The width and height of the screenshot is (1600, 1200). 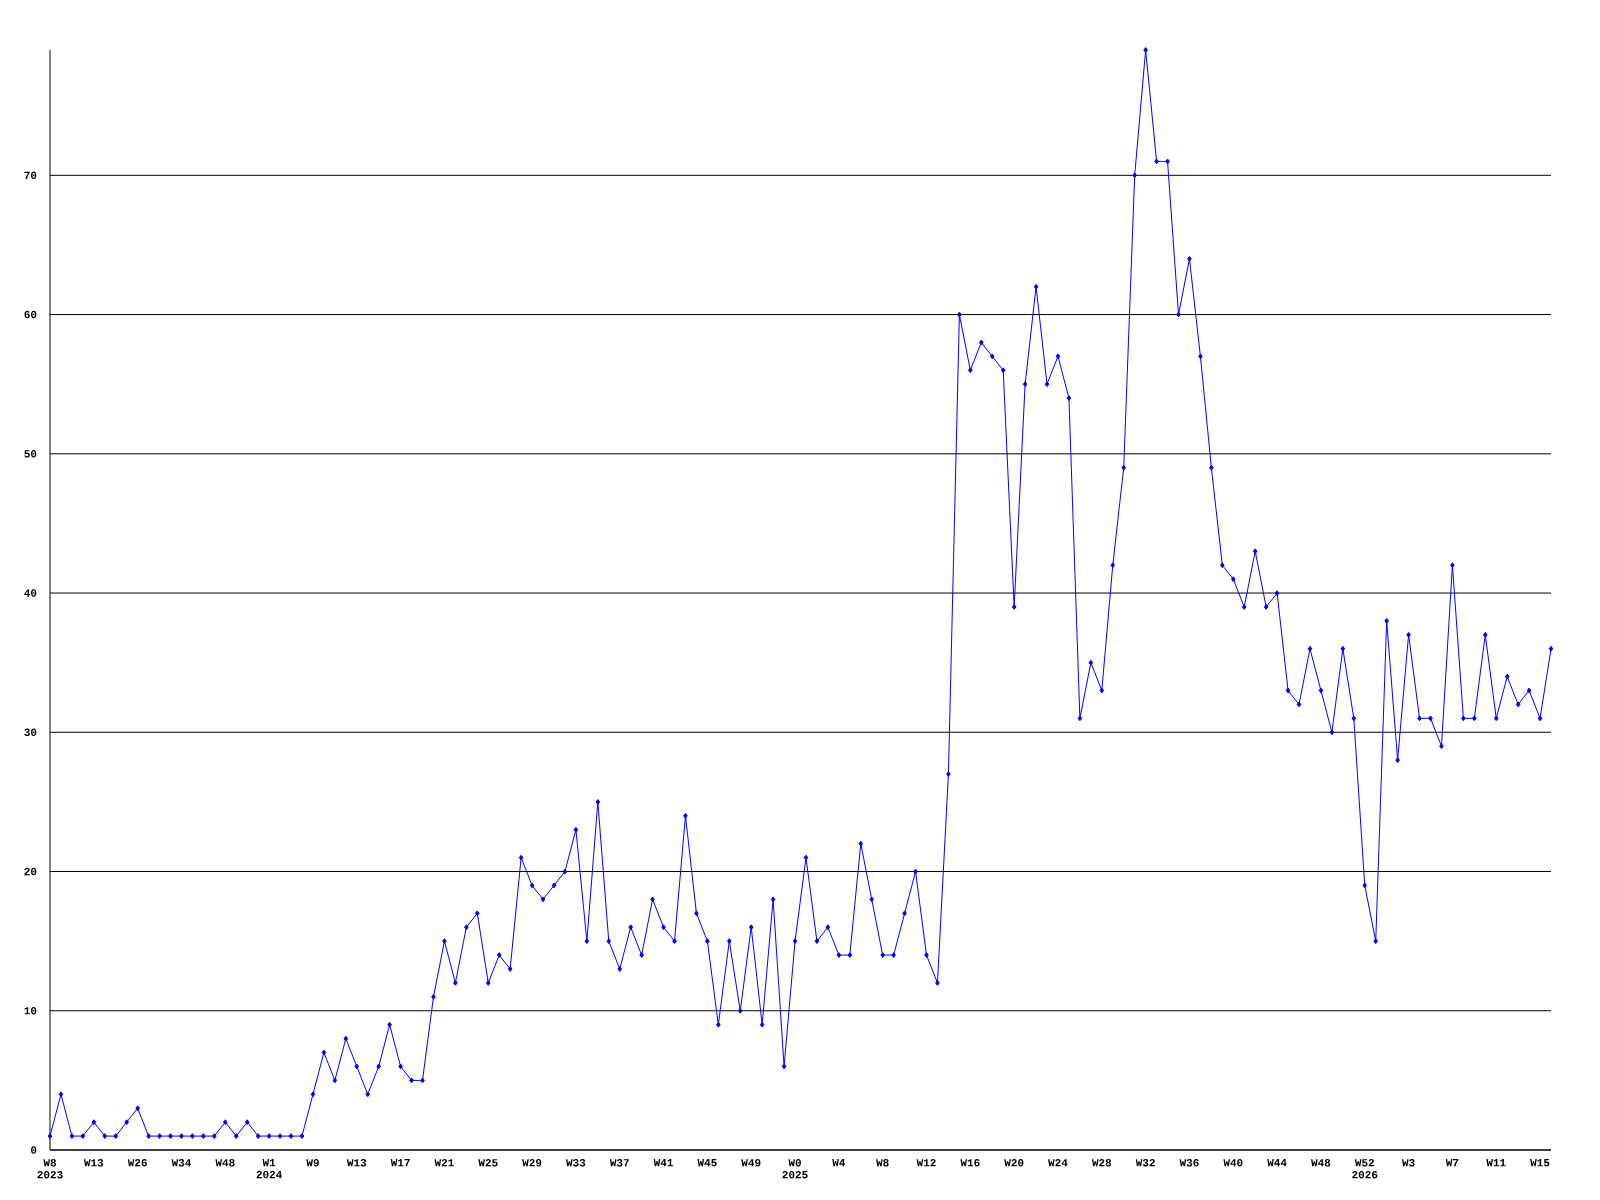 What do you see at coordinates (30, 454) in the screenshot?
I see `y-tick-label: 50` at bounding box center [30, 454].